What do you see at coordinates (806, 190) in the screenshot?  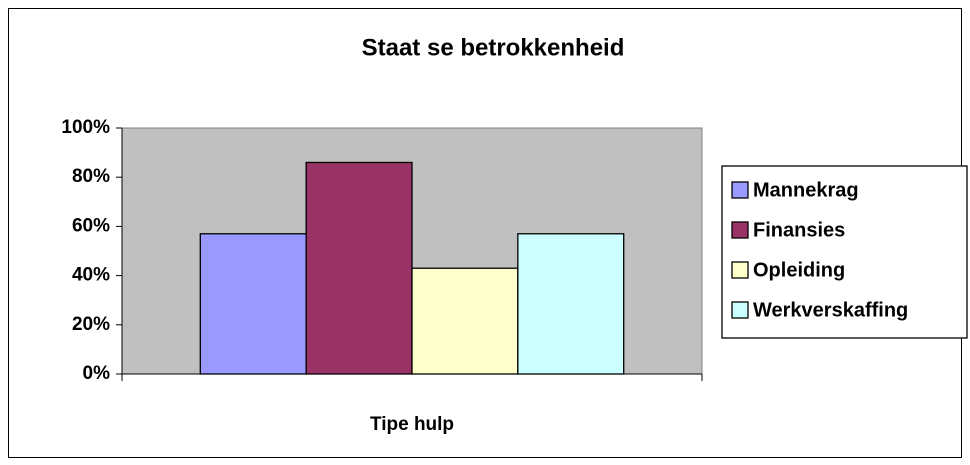 I see `legend-label: Mannekrag` at bounding box center [806, 190].